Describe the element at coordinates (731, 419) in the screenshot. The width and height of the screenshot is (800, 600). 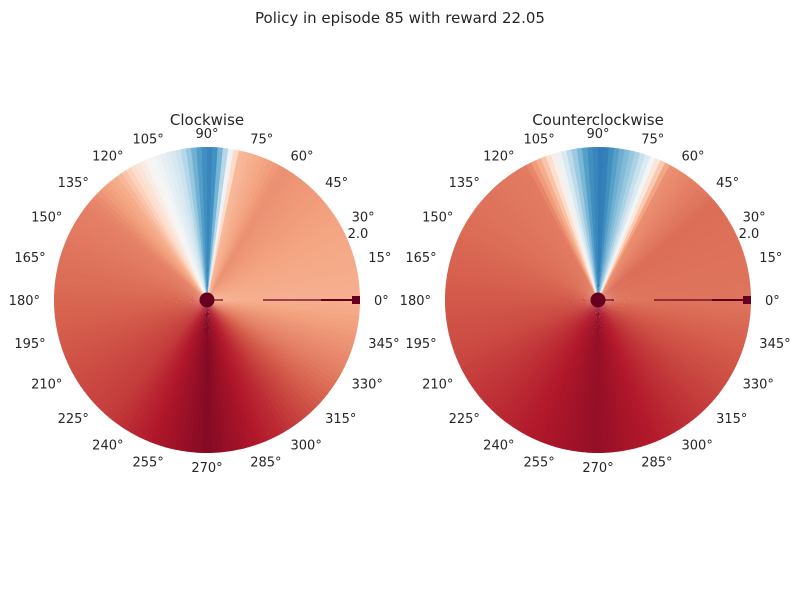
I see `theta-tick-label: 315°` at that location.